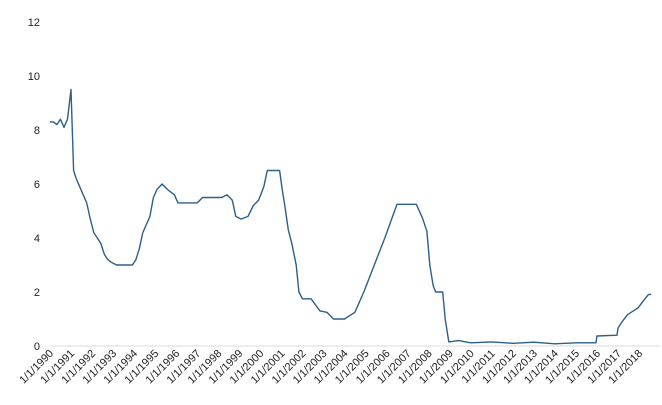 This screenshot has width=662, height=405. I want to click on y-tick-label: 2, so click(37, 293).